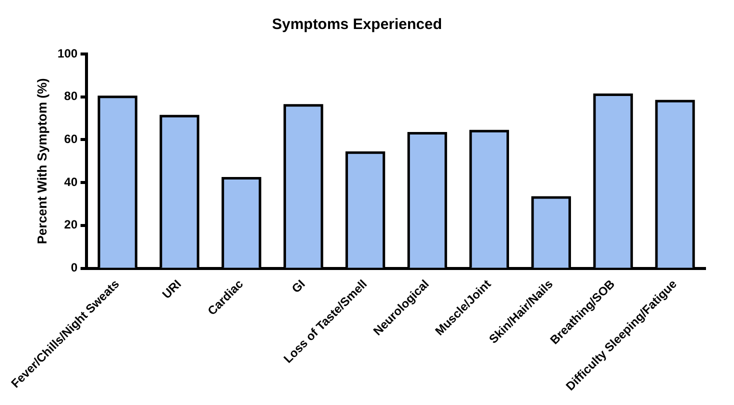 This screenshot has width=734, height=405. Describe the element at coordinates (74, 267) in the screenshot. I see `y-tick-label: 0` at that location.